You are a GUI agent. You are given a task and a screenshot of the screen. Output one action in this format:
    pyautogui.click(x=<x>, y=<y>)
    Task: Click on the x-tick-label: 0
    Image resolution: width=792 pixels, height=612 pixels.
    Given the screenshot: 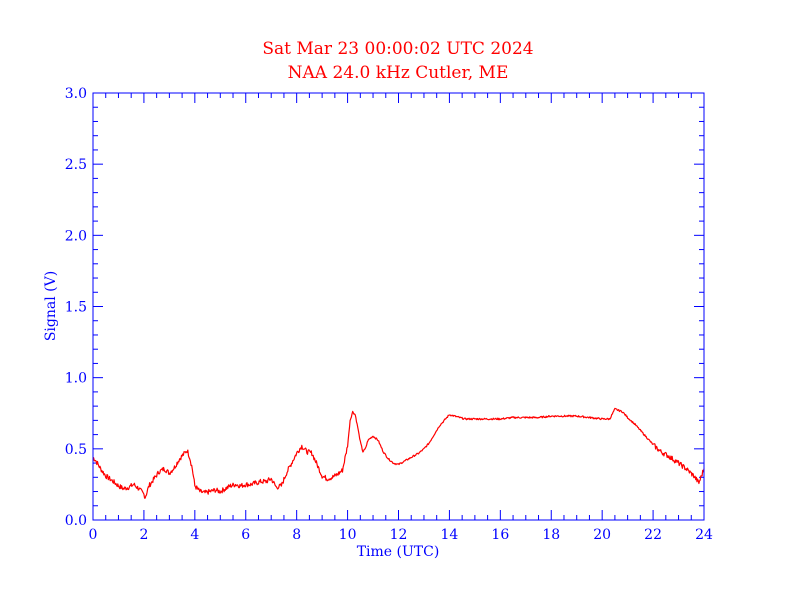 What is the action you would take?
    pyautogui.click(x=93, y=535)
    